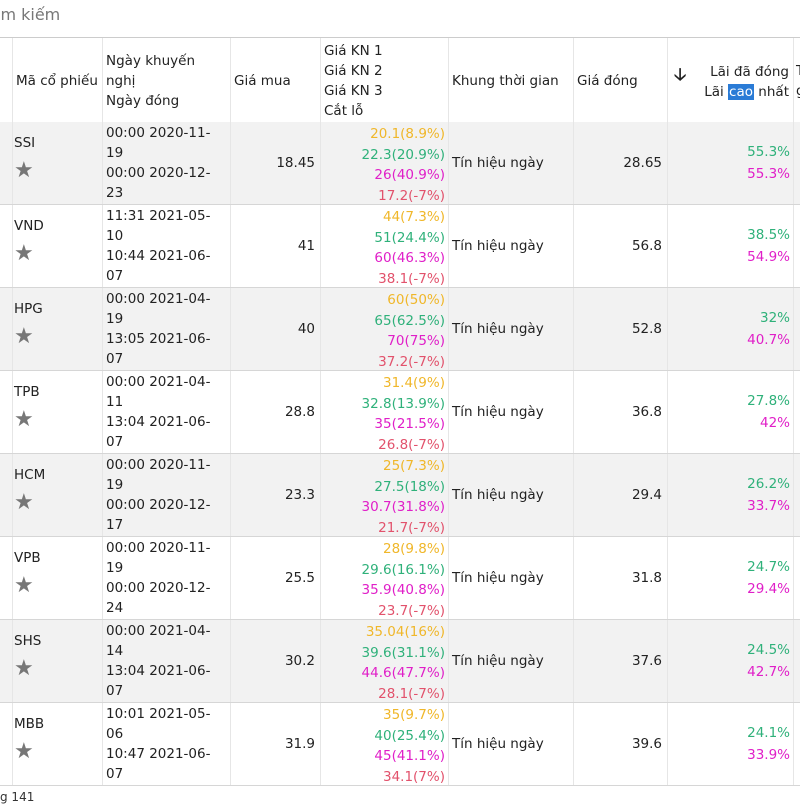 This screenshot has width=800, height=804. Describe the element at coordinates (384, 412) in the screenshot. I see `targets-cell: 31.4(9%) 32.8(13.9%) 35(21.5%) 26.8(-7%)` at that location.